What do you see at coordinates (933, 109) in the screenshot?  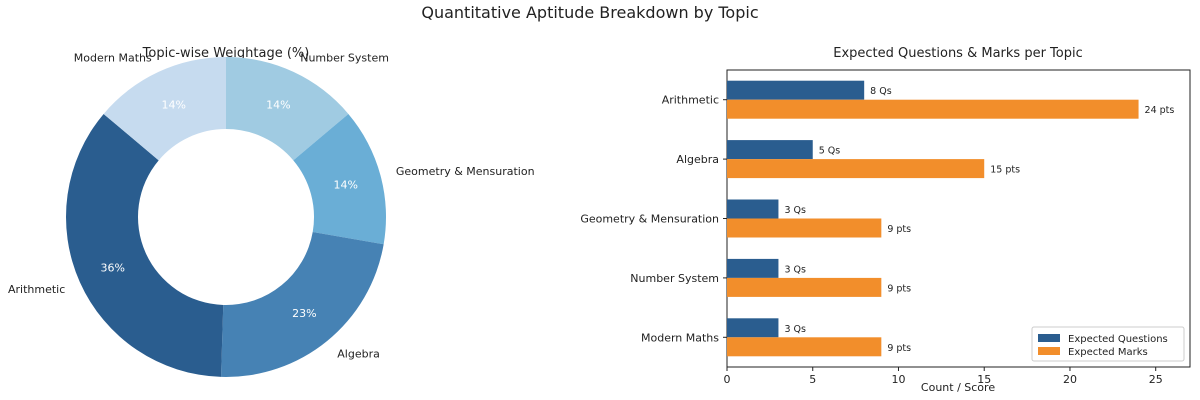 I see `bar-expected-marks-arithmetic` at bounding box center [933, 109].